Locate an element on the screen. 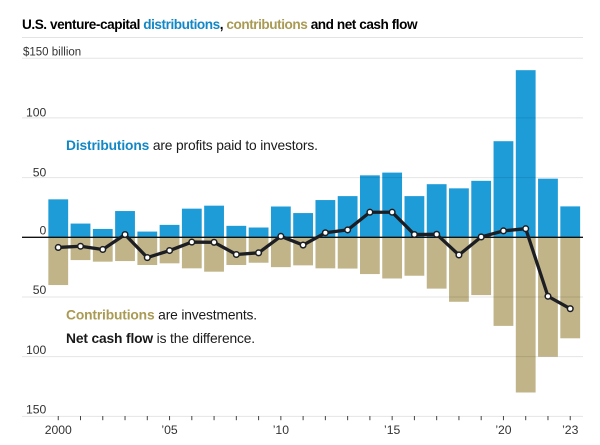  svg-text: 2000 is located at coordinates (58, 430).